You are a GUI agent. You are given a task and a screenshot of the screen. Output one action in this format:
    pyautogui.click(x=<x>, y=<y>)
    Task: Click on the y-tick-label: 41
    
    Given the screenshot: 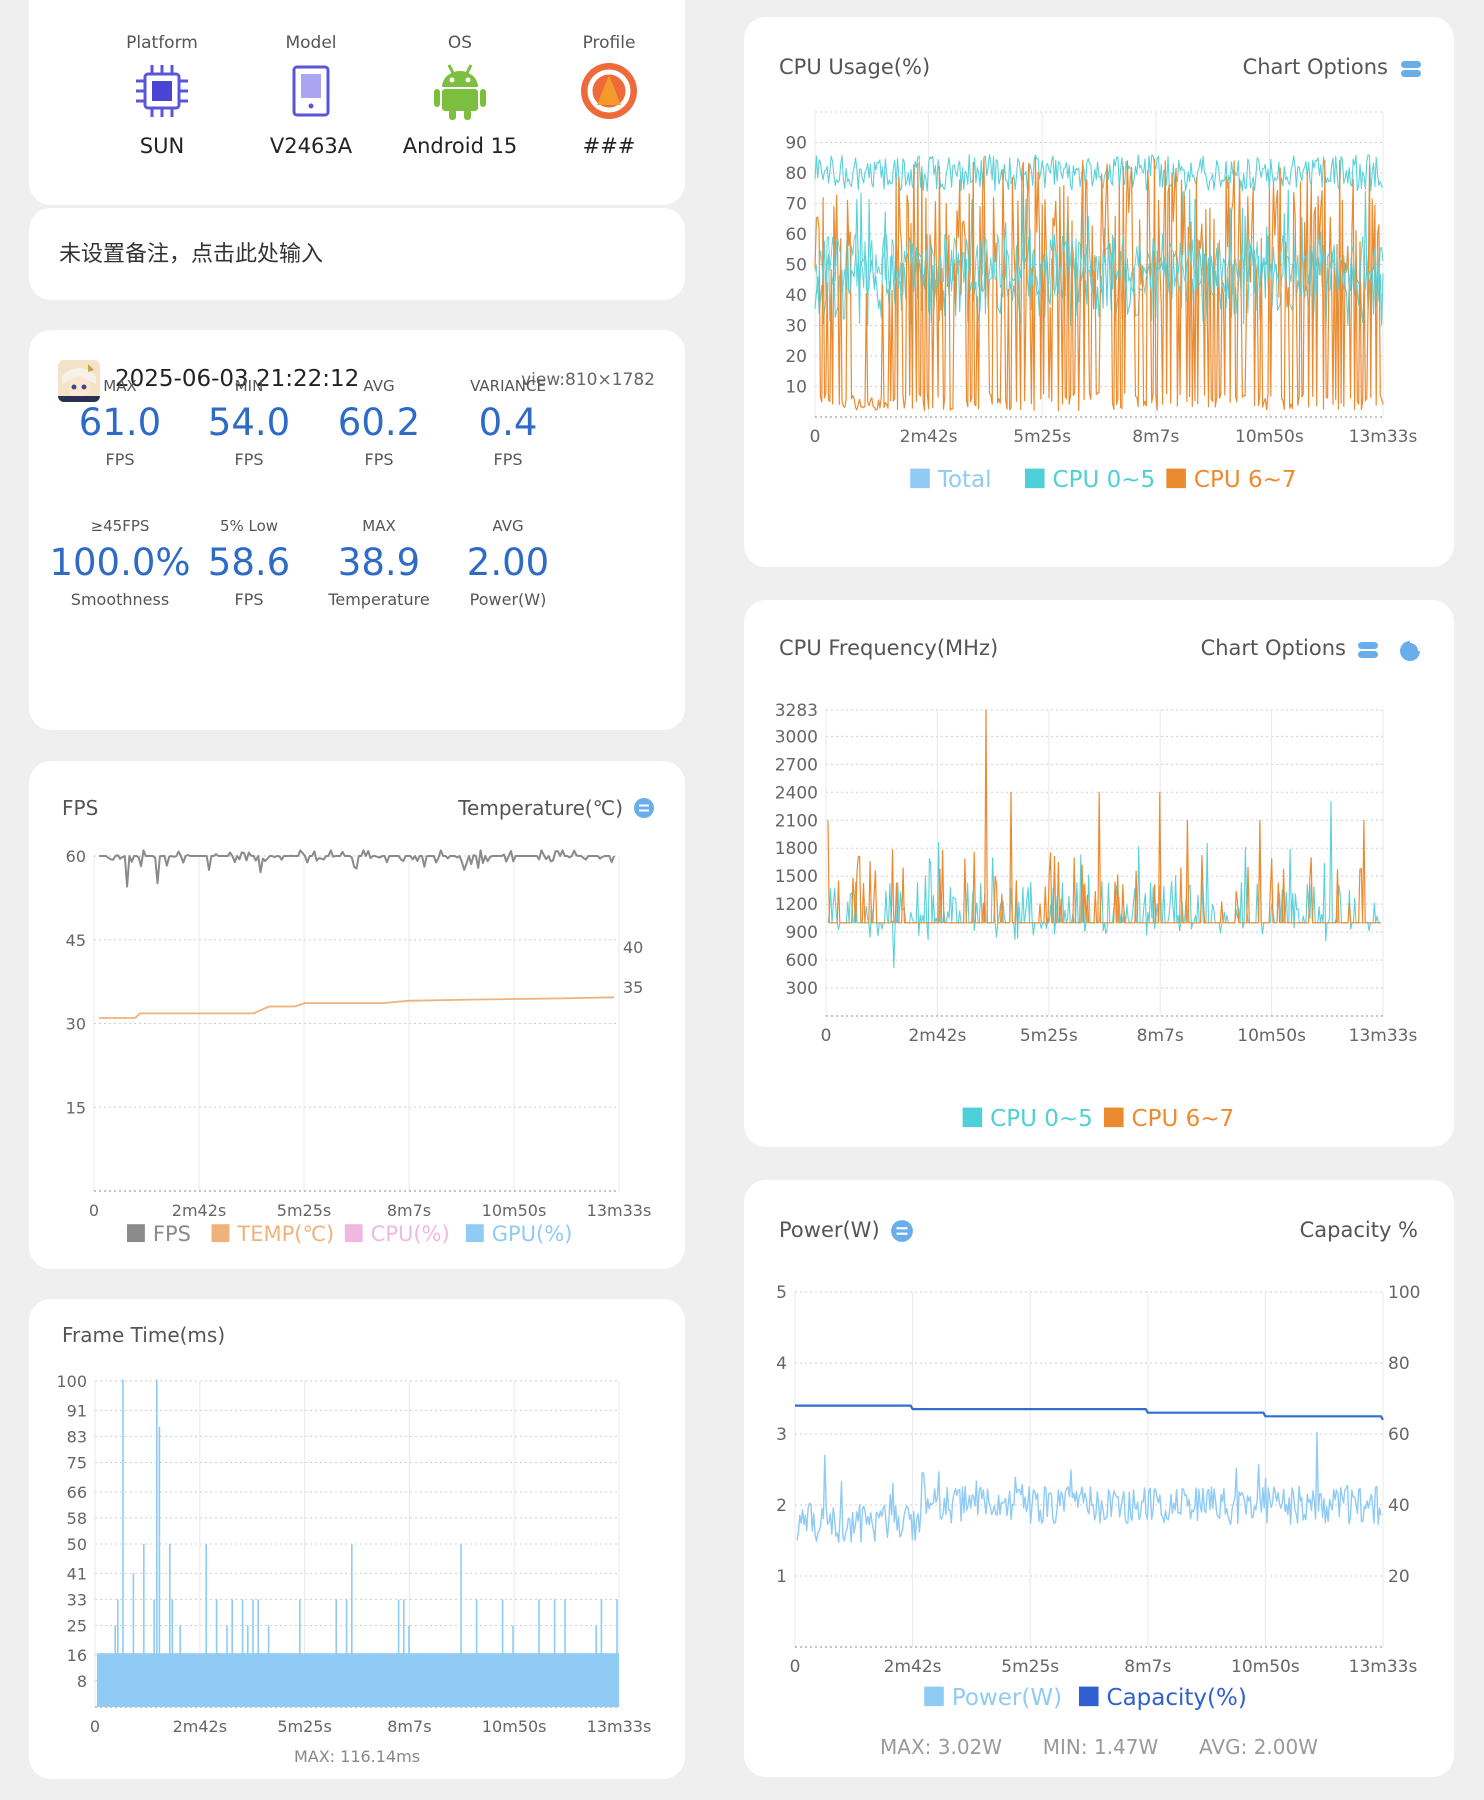 What is the action you would take?
    pyautogui.click(x=77, y=1573)
    